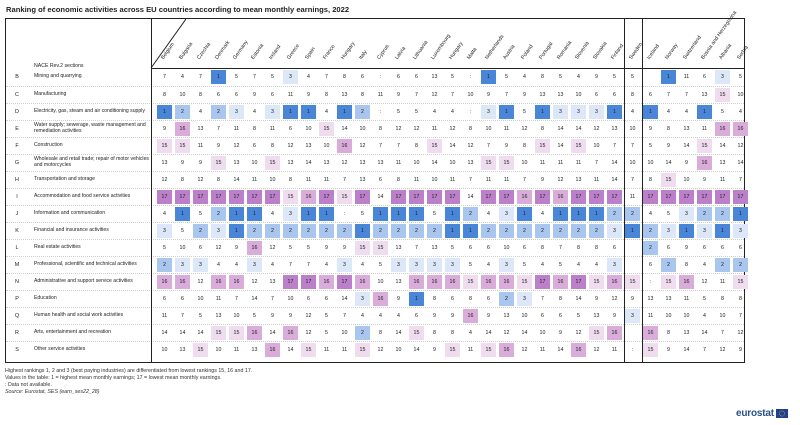  Describe the element at coordinates (17, 248) in the screenshot. I see `row-code: L` at that location.